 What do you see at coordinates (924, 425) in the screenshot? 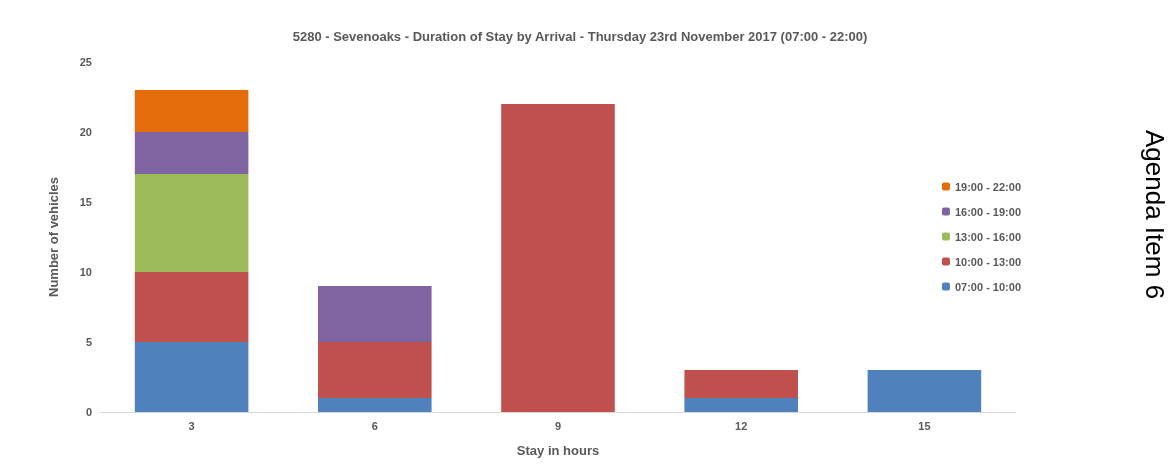
I see `x-tick-label: 15` at bounding box center [924, 425].